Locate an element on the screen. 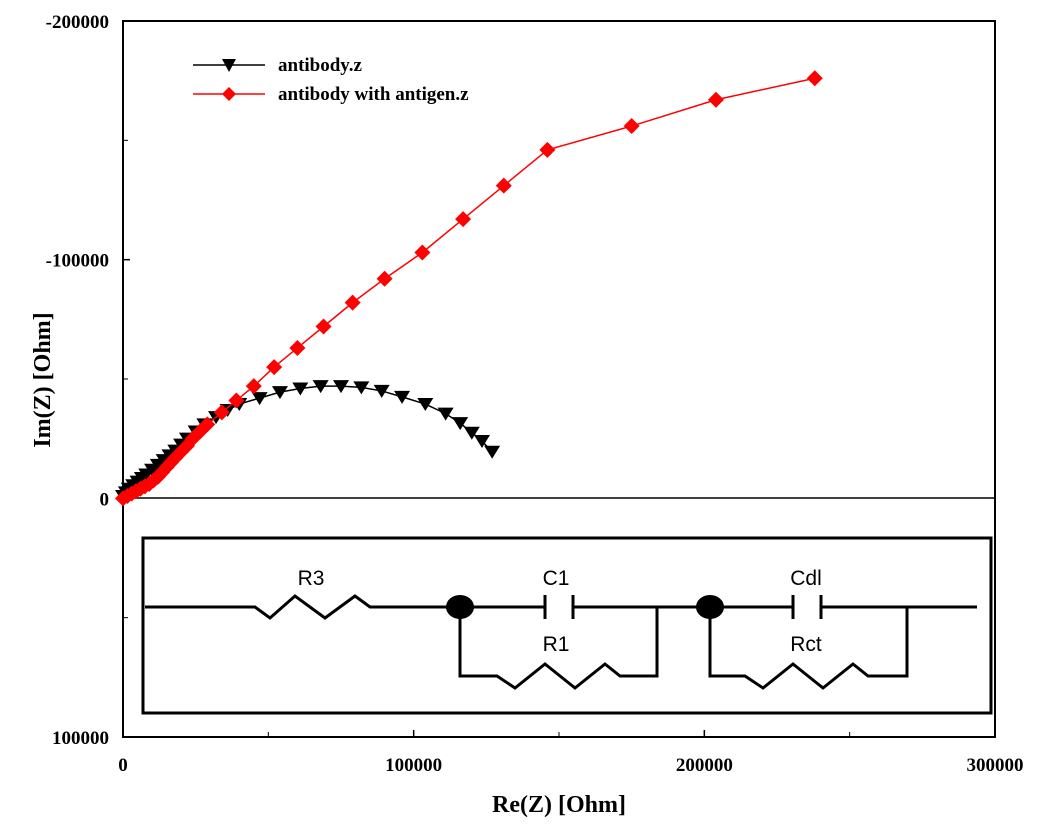  legend-entry-antibody: antibody.z is located at coordinates (278, 65).